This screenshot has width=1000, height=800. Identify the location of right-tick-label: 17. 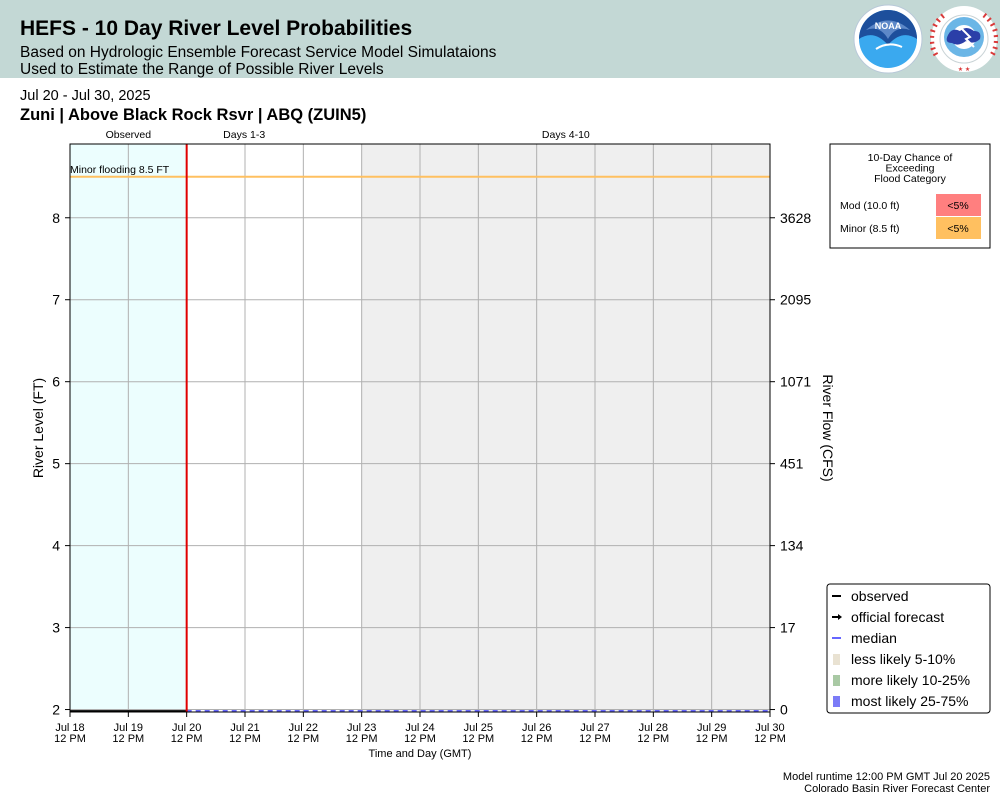
(788, 628).